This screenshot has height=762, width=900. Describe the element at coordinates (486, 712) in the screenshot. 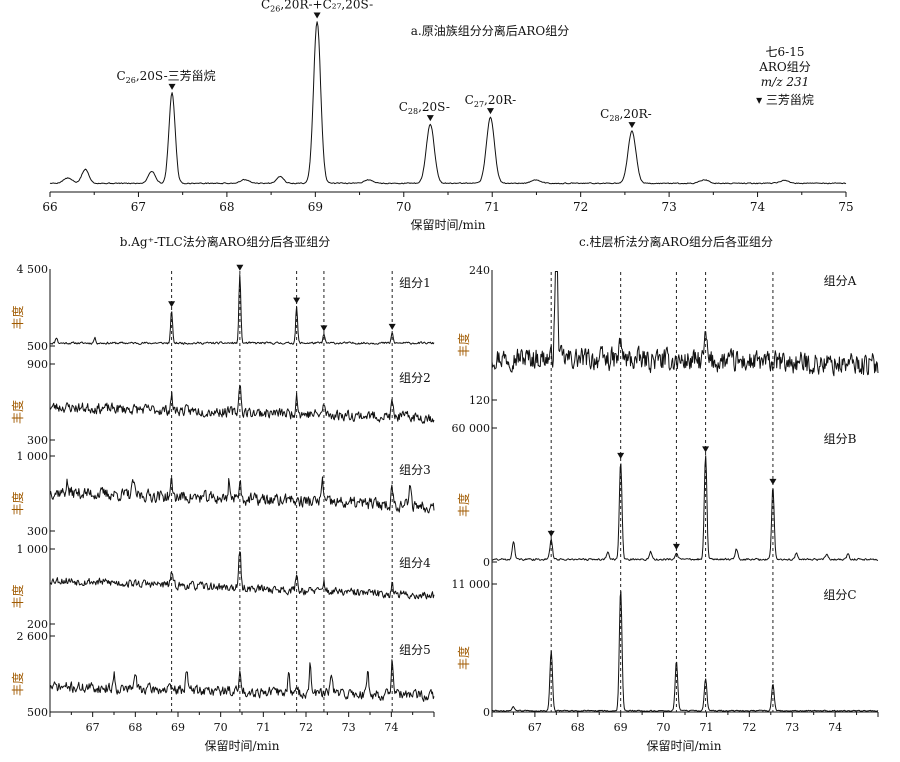

I see `y-tick-label-bottom: 0` at that location.